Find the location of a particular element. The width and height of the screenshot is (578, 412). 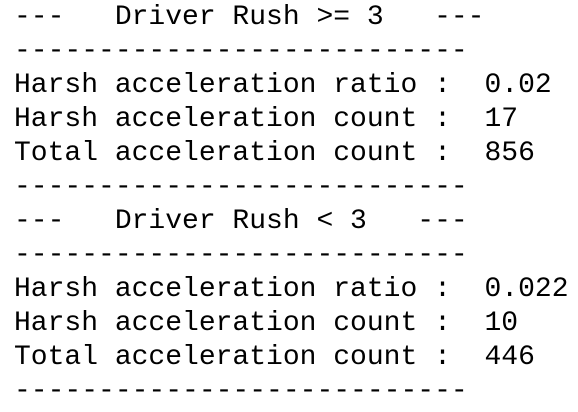

output-line: --- Driver Rush < 3 --- is located at coordinates (241, 221).